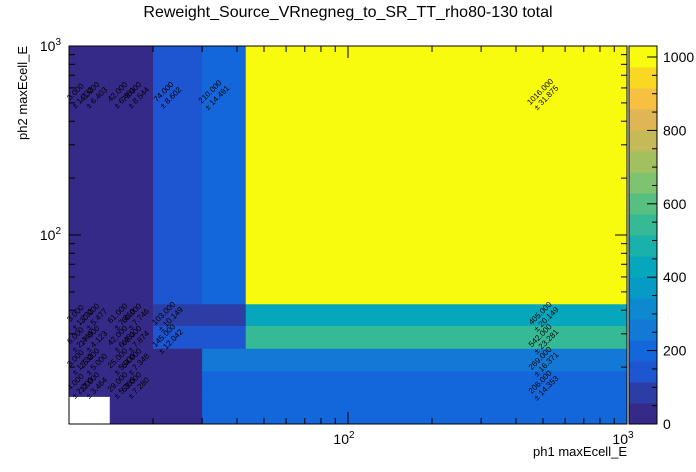 This screenshot has width=696, height=472. I want to click on y-tick-label: 10³, so click(51, 45).